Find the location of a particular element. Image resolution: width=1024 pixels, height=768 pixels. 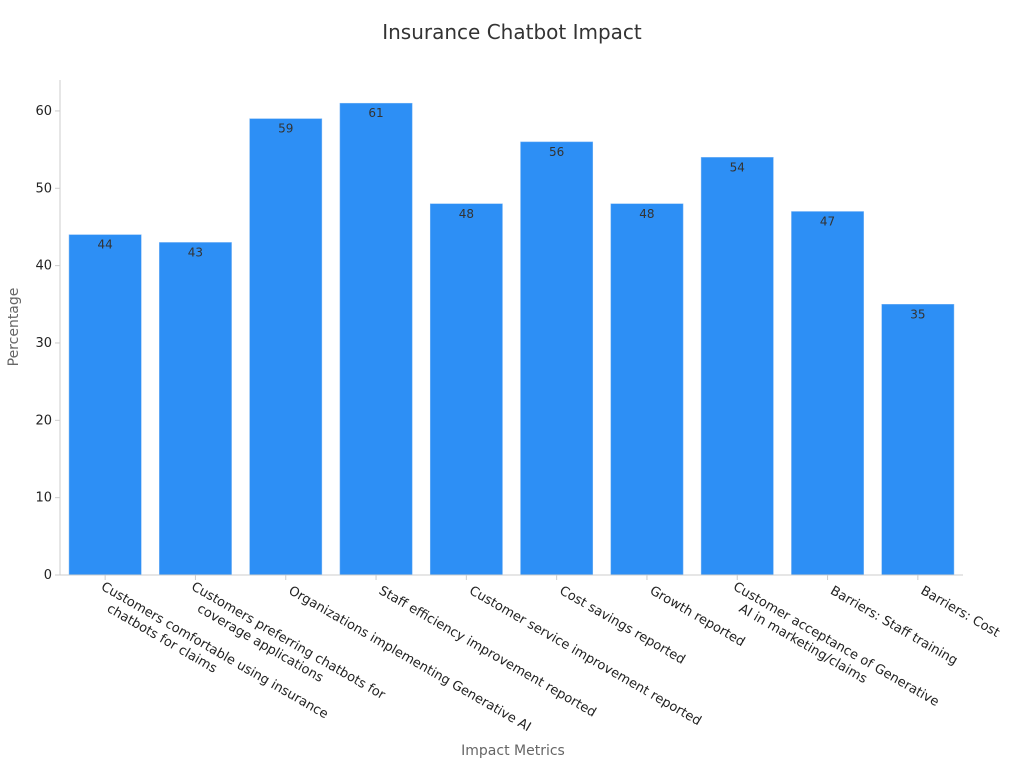

bar-value-label: 43 is located at coordinates (195, 252).